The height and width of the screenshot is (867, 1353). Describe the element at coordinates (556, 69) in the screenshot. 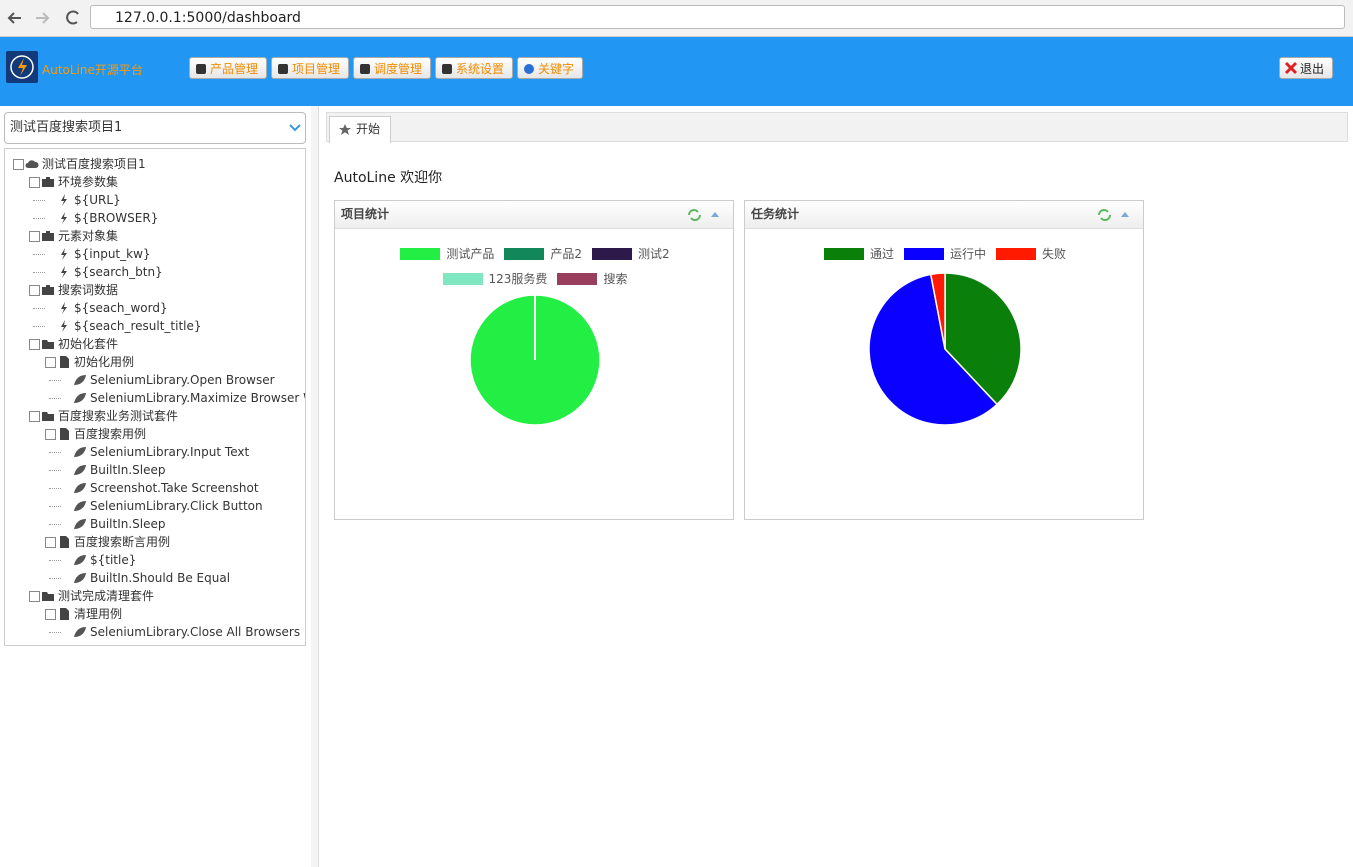

I see `nav-label: 关键字` at that location.